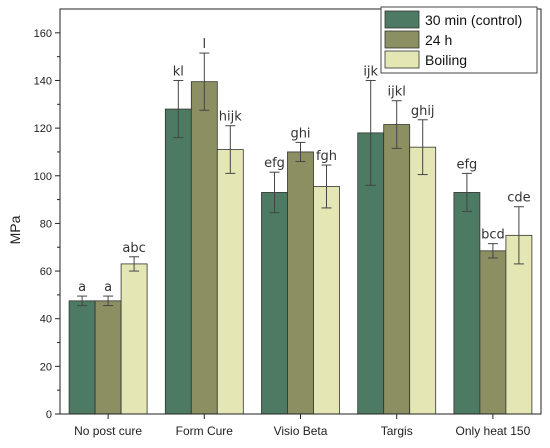  I want to click on significance-label: kl, so click(178, 71).